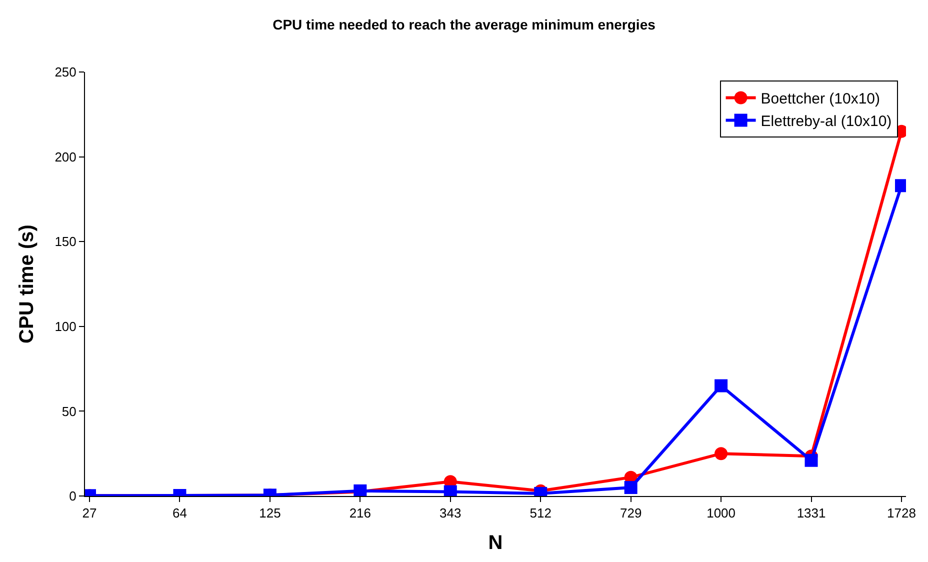 This screenshot has width=928, height=562. I want to click on legend-label: Boettcher (10x10), so click(820, 99).